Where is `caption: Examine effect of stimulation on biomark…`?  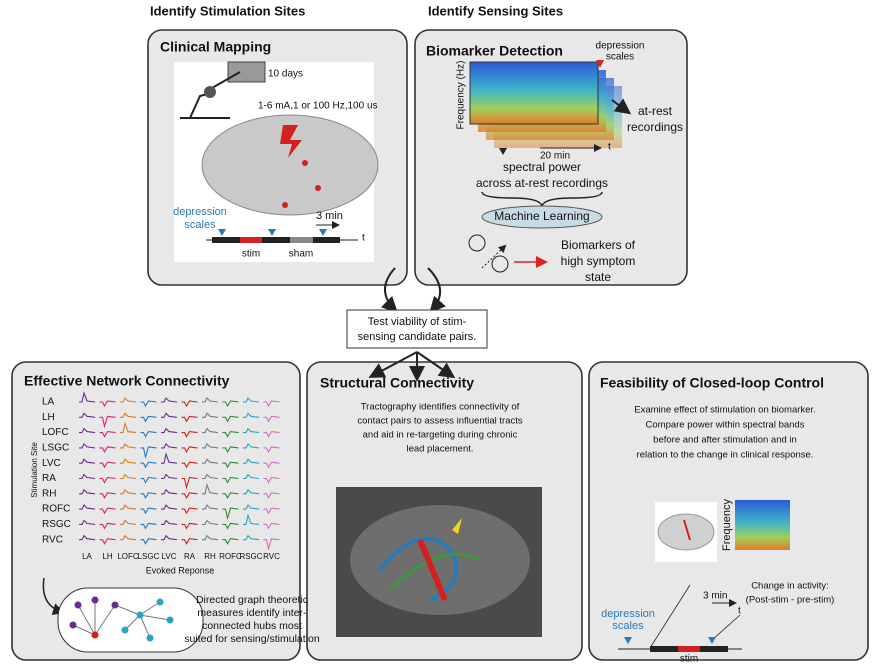
caption: Examine effect of stimulation on biomark… is located at coordinates (724, 410).